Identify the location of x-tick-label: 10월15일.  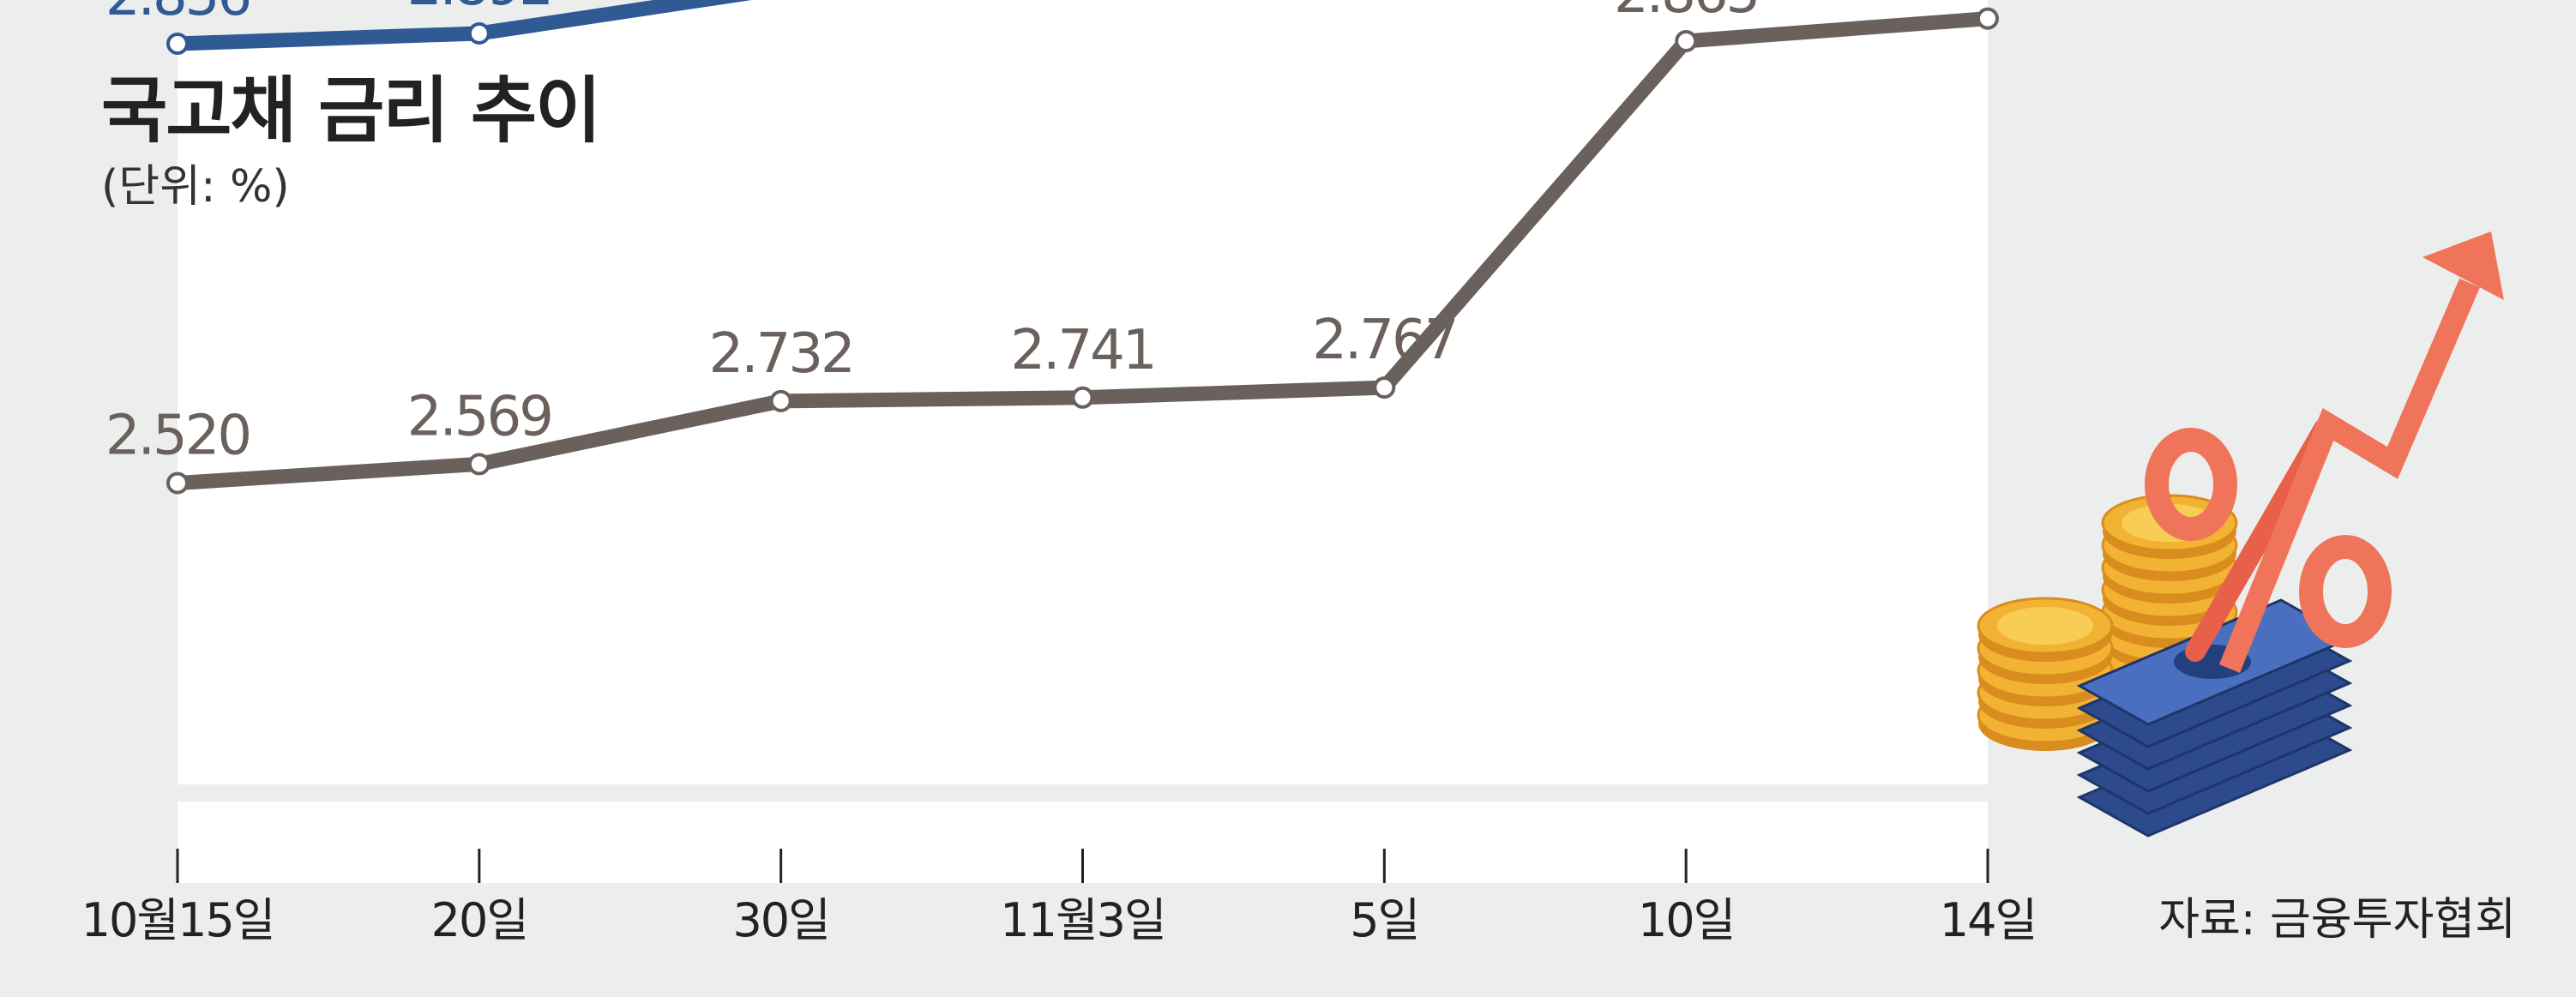
(177, 920).